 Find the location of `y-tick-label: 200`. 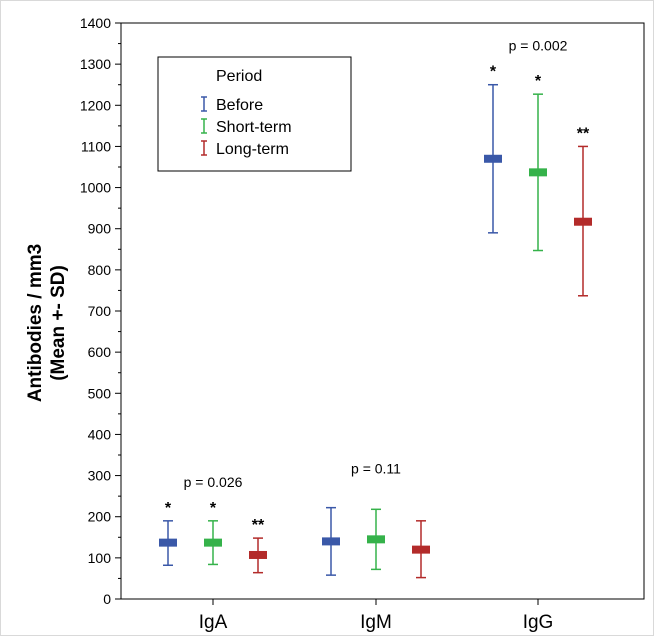

y-tick-label: 200 is located at coordinates (100, 517).